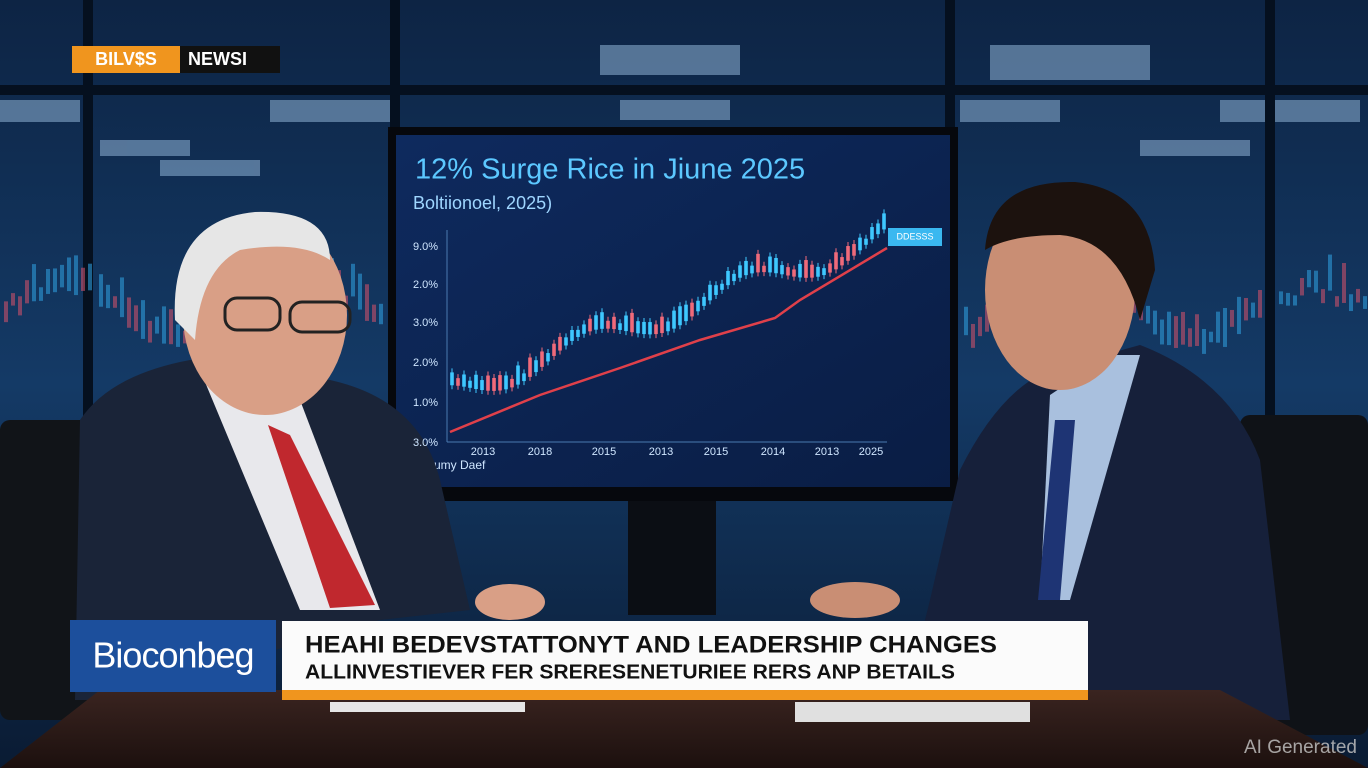 Image resolution: width=1368 pixels, height=768 pixels. What do you see at coordinates (252, 314) in the screenshot?
I see `glasses` at bounding box center [252, 314].